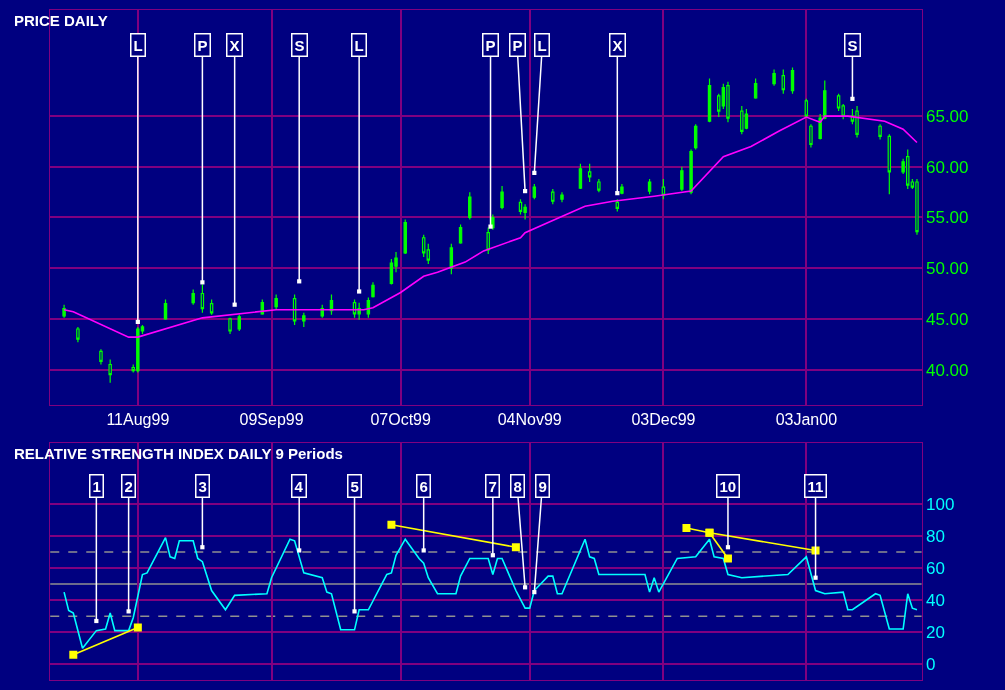  I want to click on x-tick-label: 04Nov99, so click(529, 420).